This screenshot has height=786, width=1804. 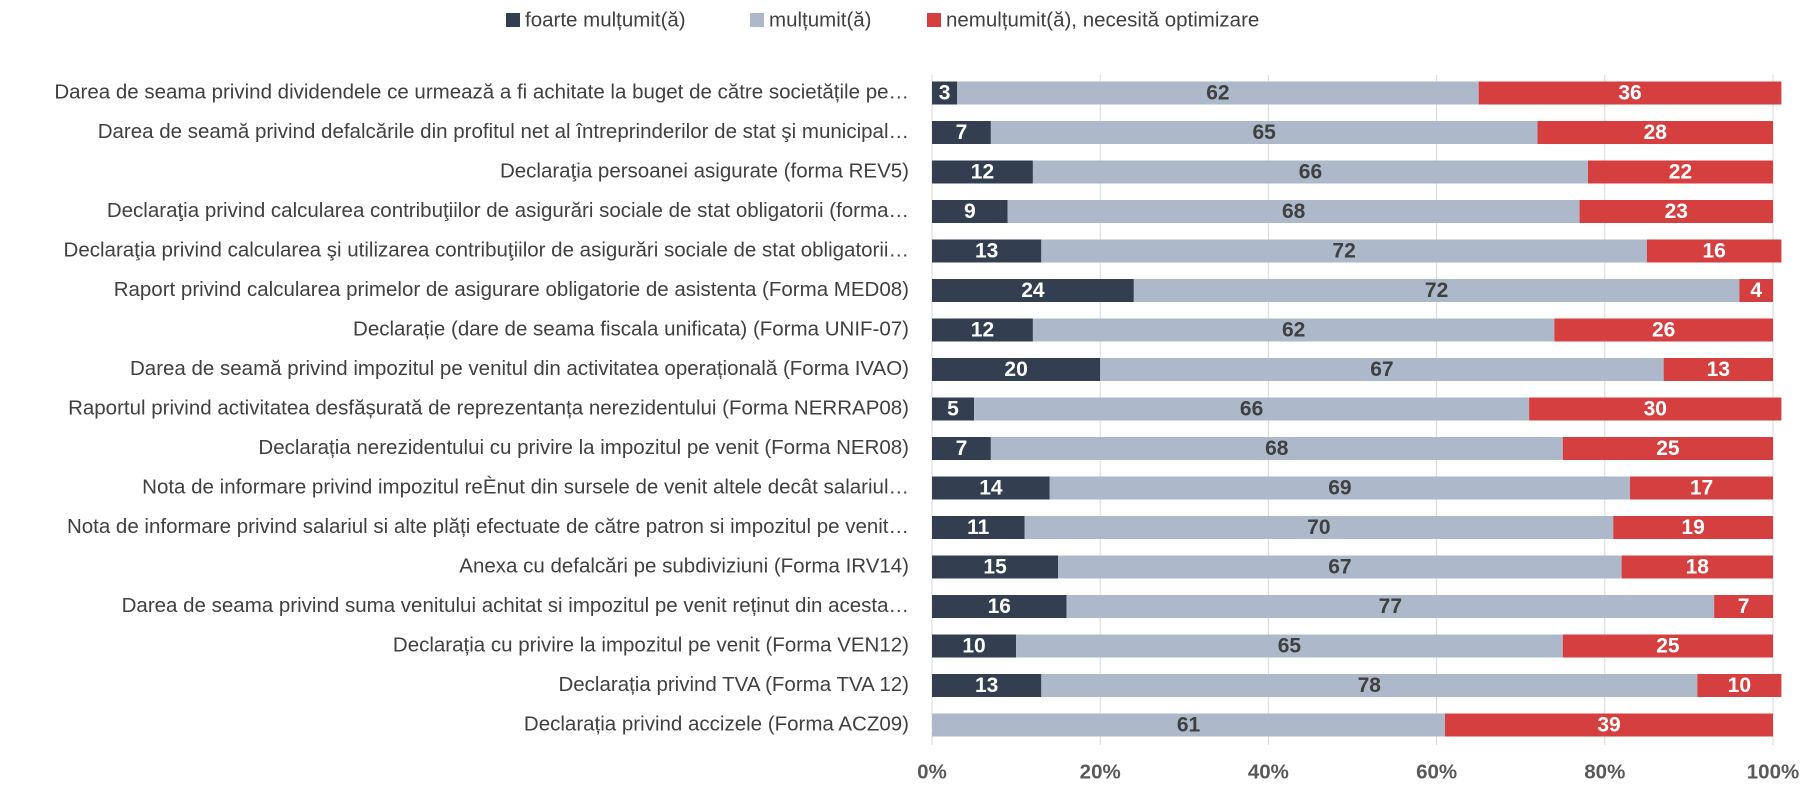 I want to click on data-label: 69, so click(x=1339, y=488).